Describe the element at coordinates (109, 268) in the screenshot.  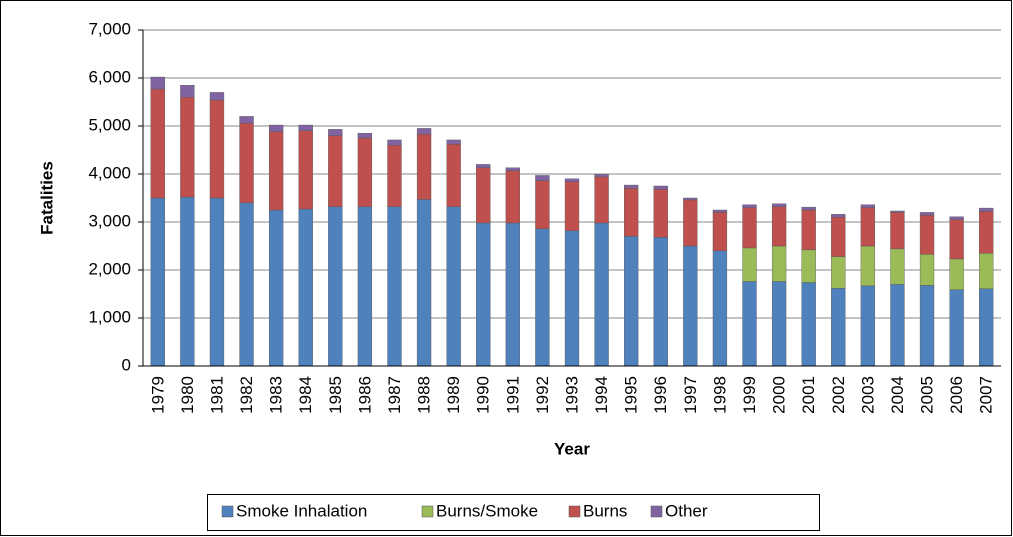
I see `y-tick-label: 2,000` at that location.